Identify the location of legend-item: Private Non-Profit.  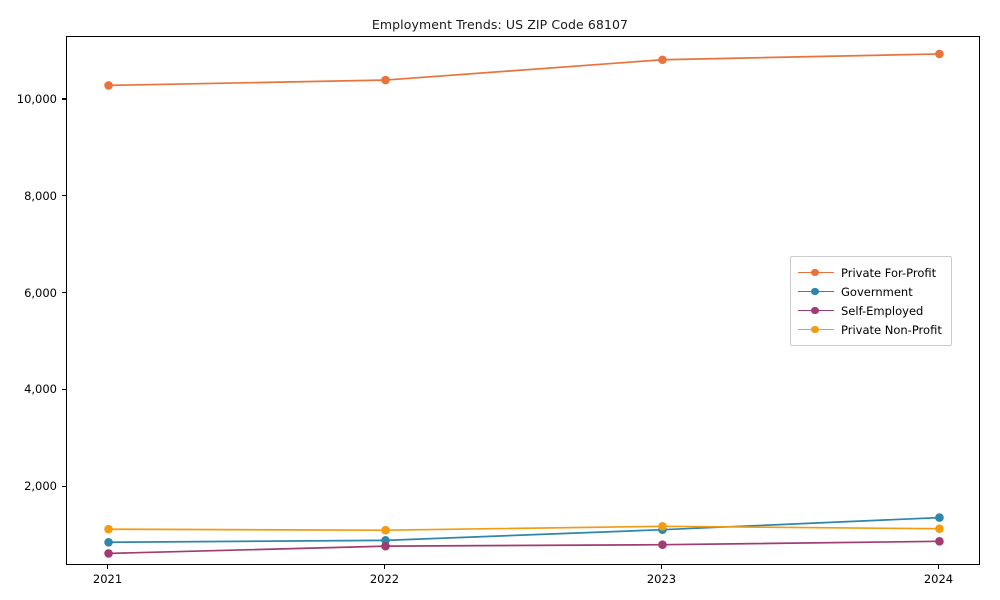
(870, 329).